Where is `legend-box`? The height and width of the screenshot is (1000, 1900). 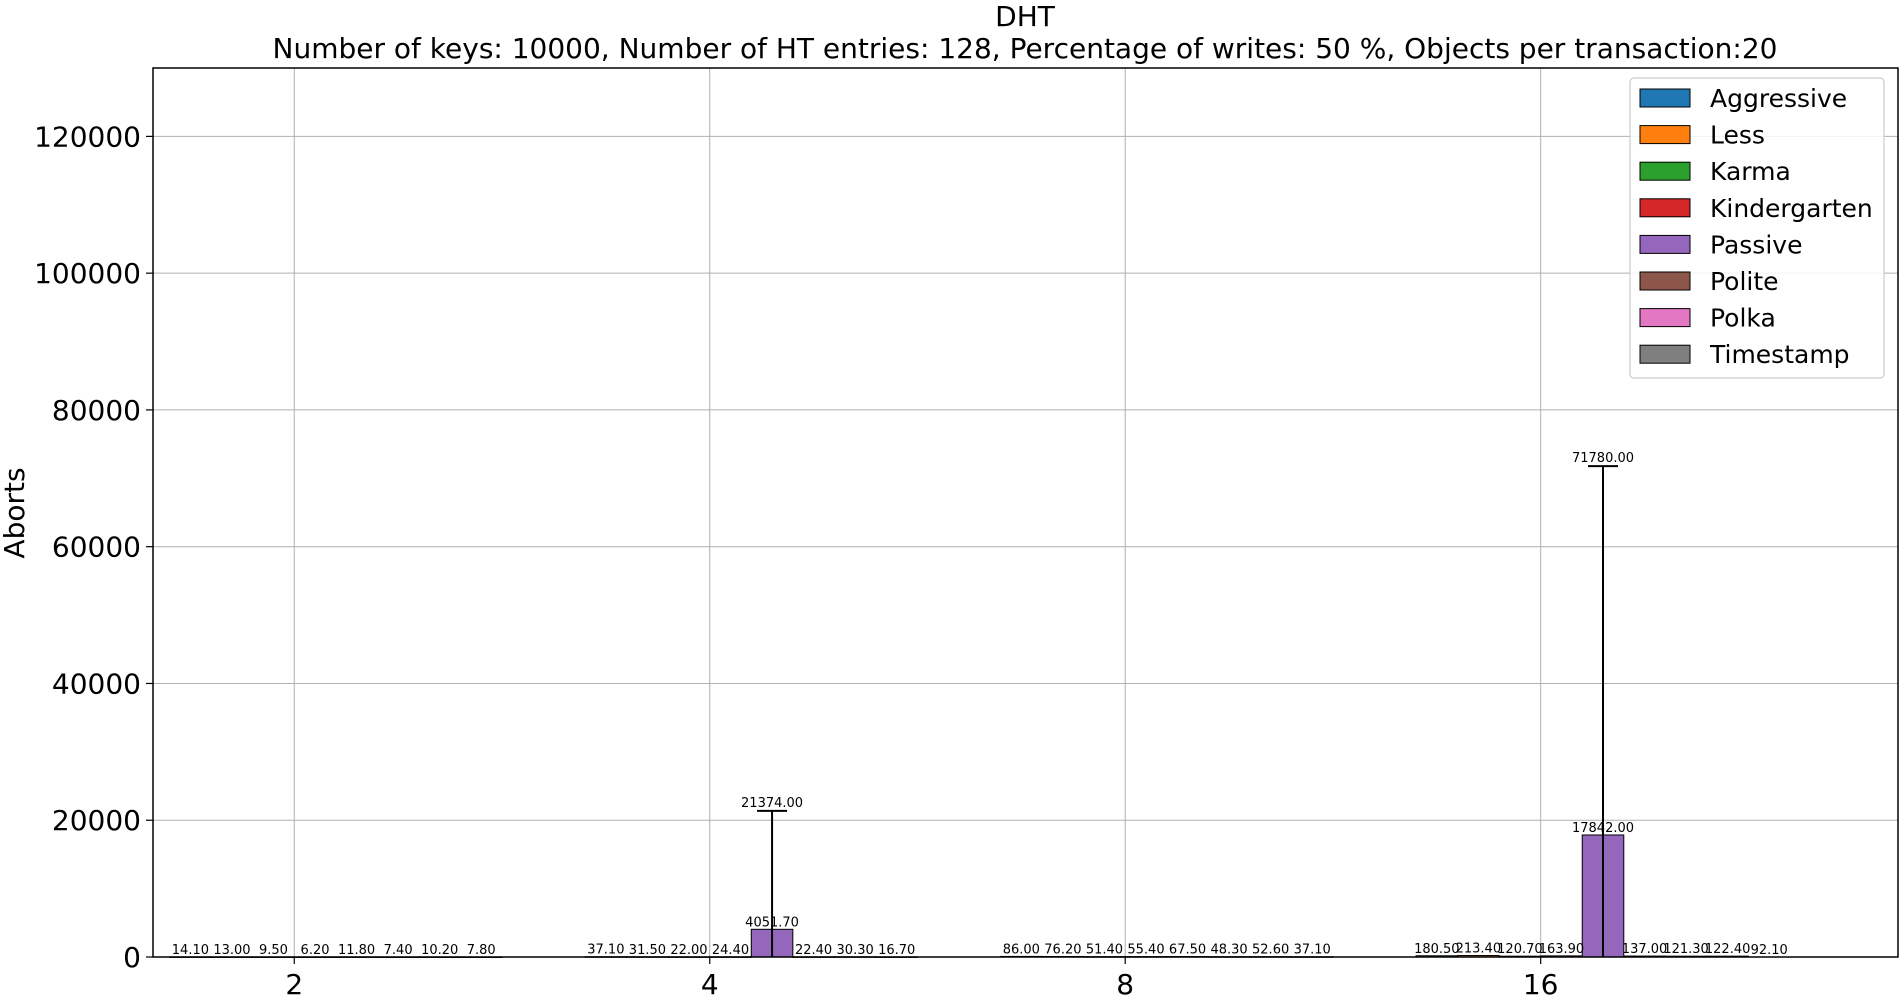
legend-box is located at coordinates (1757, 228).